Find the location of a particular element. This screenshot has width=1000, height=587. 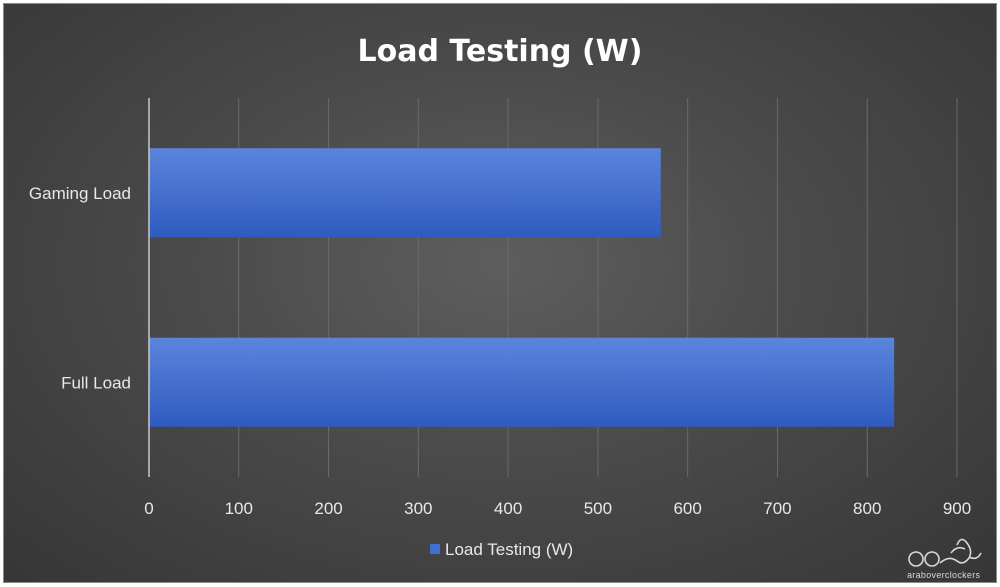

aoc-logo-icon is located at coordinates (945, 552).